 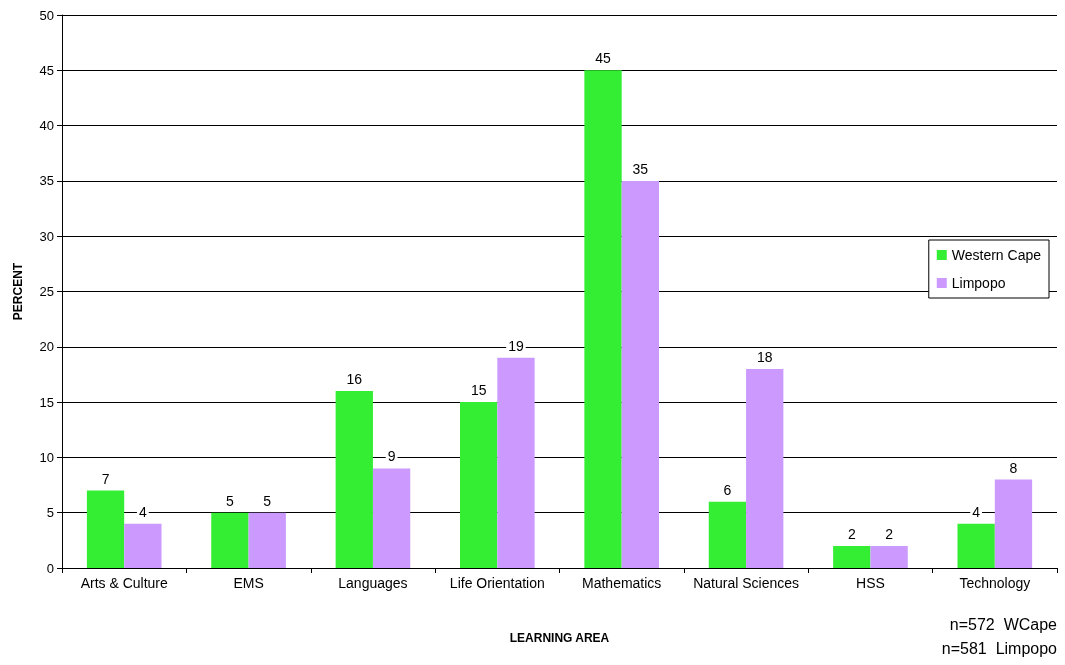 I want to click on x-tick-label: Natural Sciences, so click(x=746, y=583).